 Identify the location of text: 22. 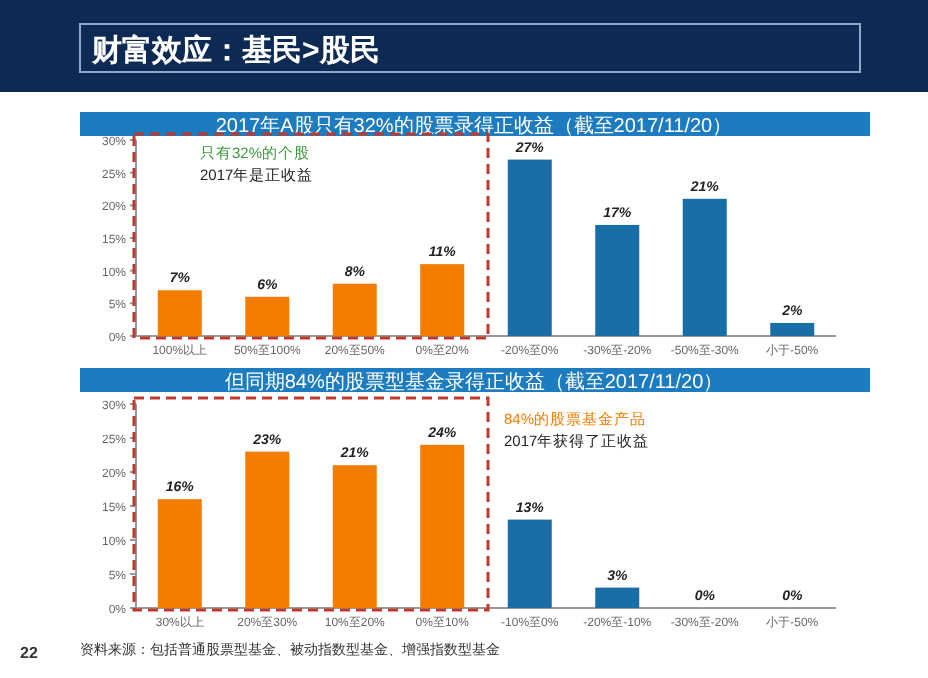
(29, 653).